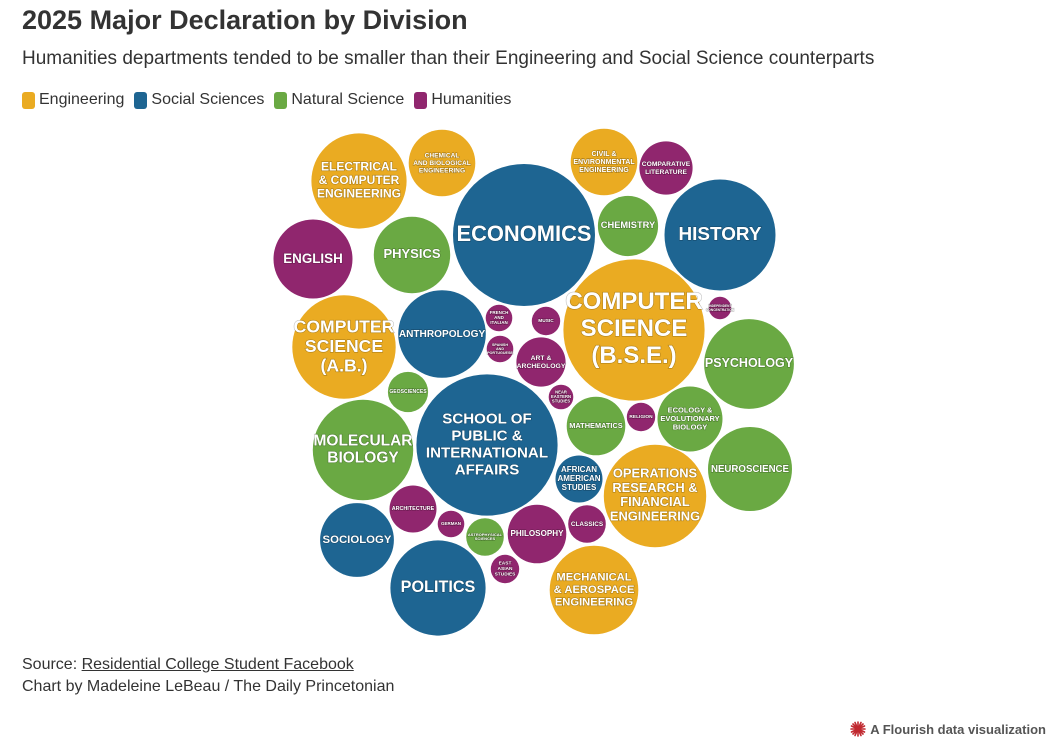  I want to click on bubble-circle-neuroscience, so click(750, 469).